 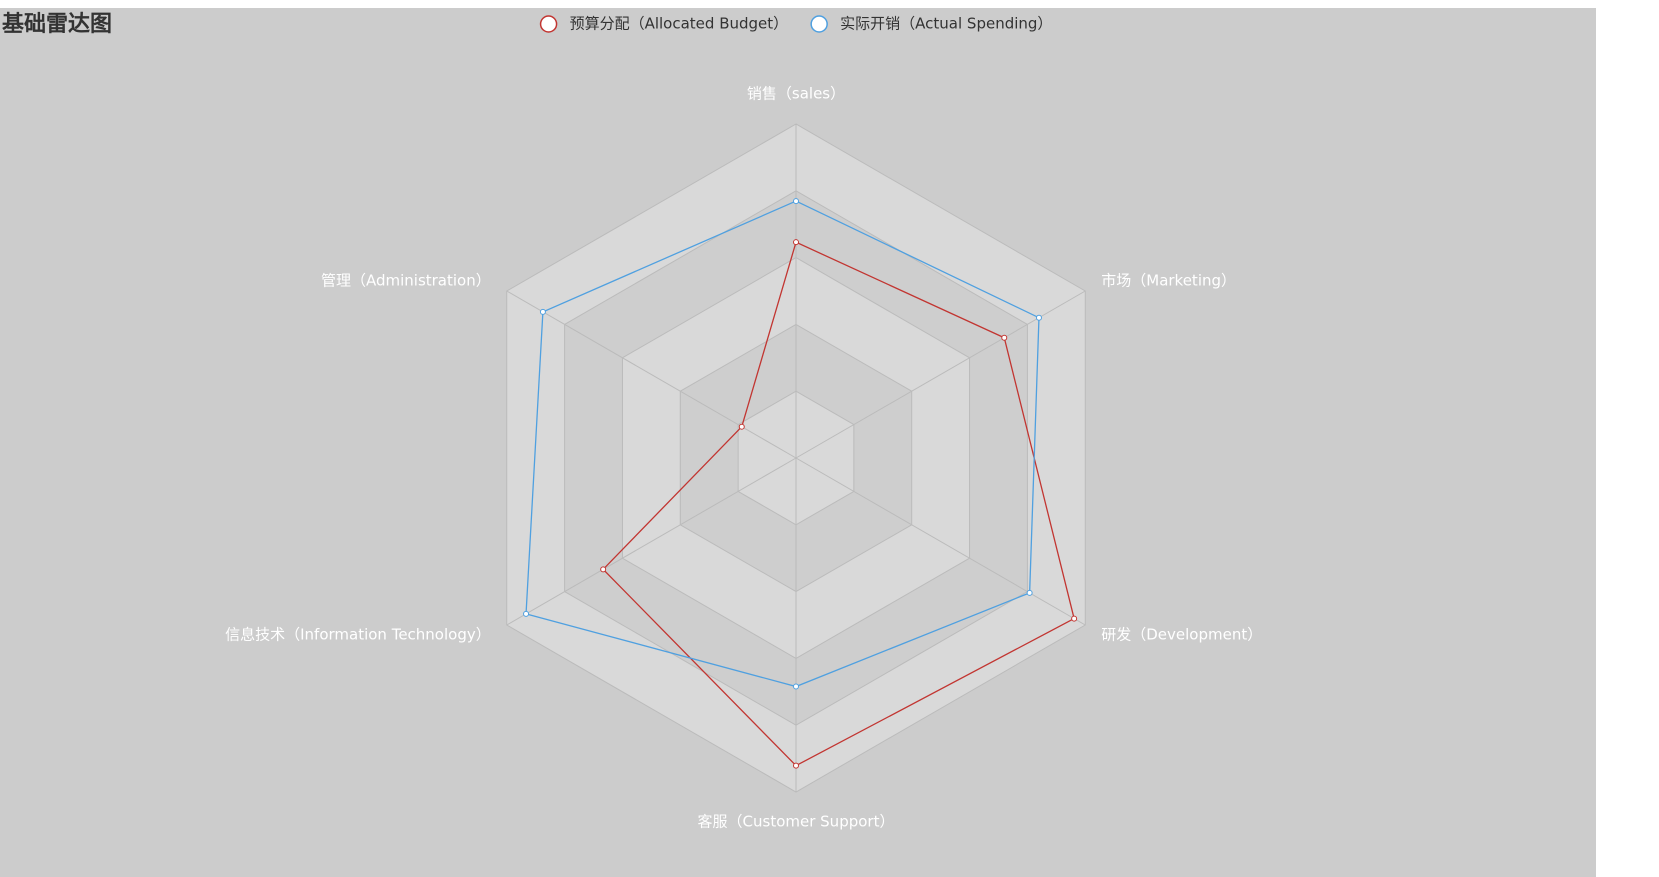 What do you see at coordinates (358, 635) in the screenshot?
I see `indicator-label: 信息技术（Information Technology）` at bounding box center [358, 635].